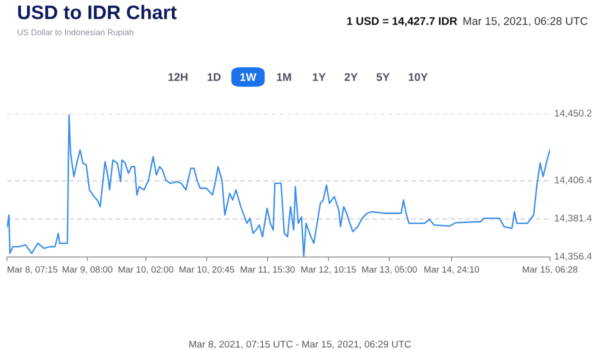 Image resolution: width=600 pixels, height=350 pixels. I want to click on x-tick-label: Mar 12, 10:15, so click(328, 270).